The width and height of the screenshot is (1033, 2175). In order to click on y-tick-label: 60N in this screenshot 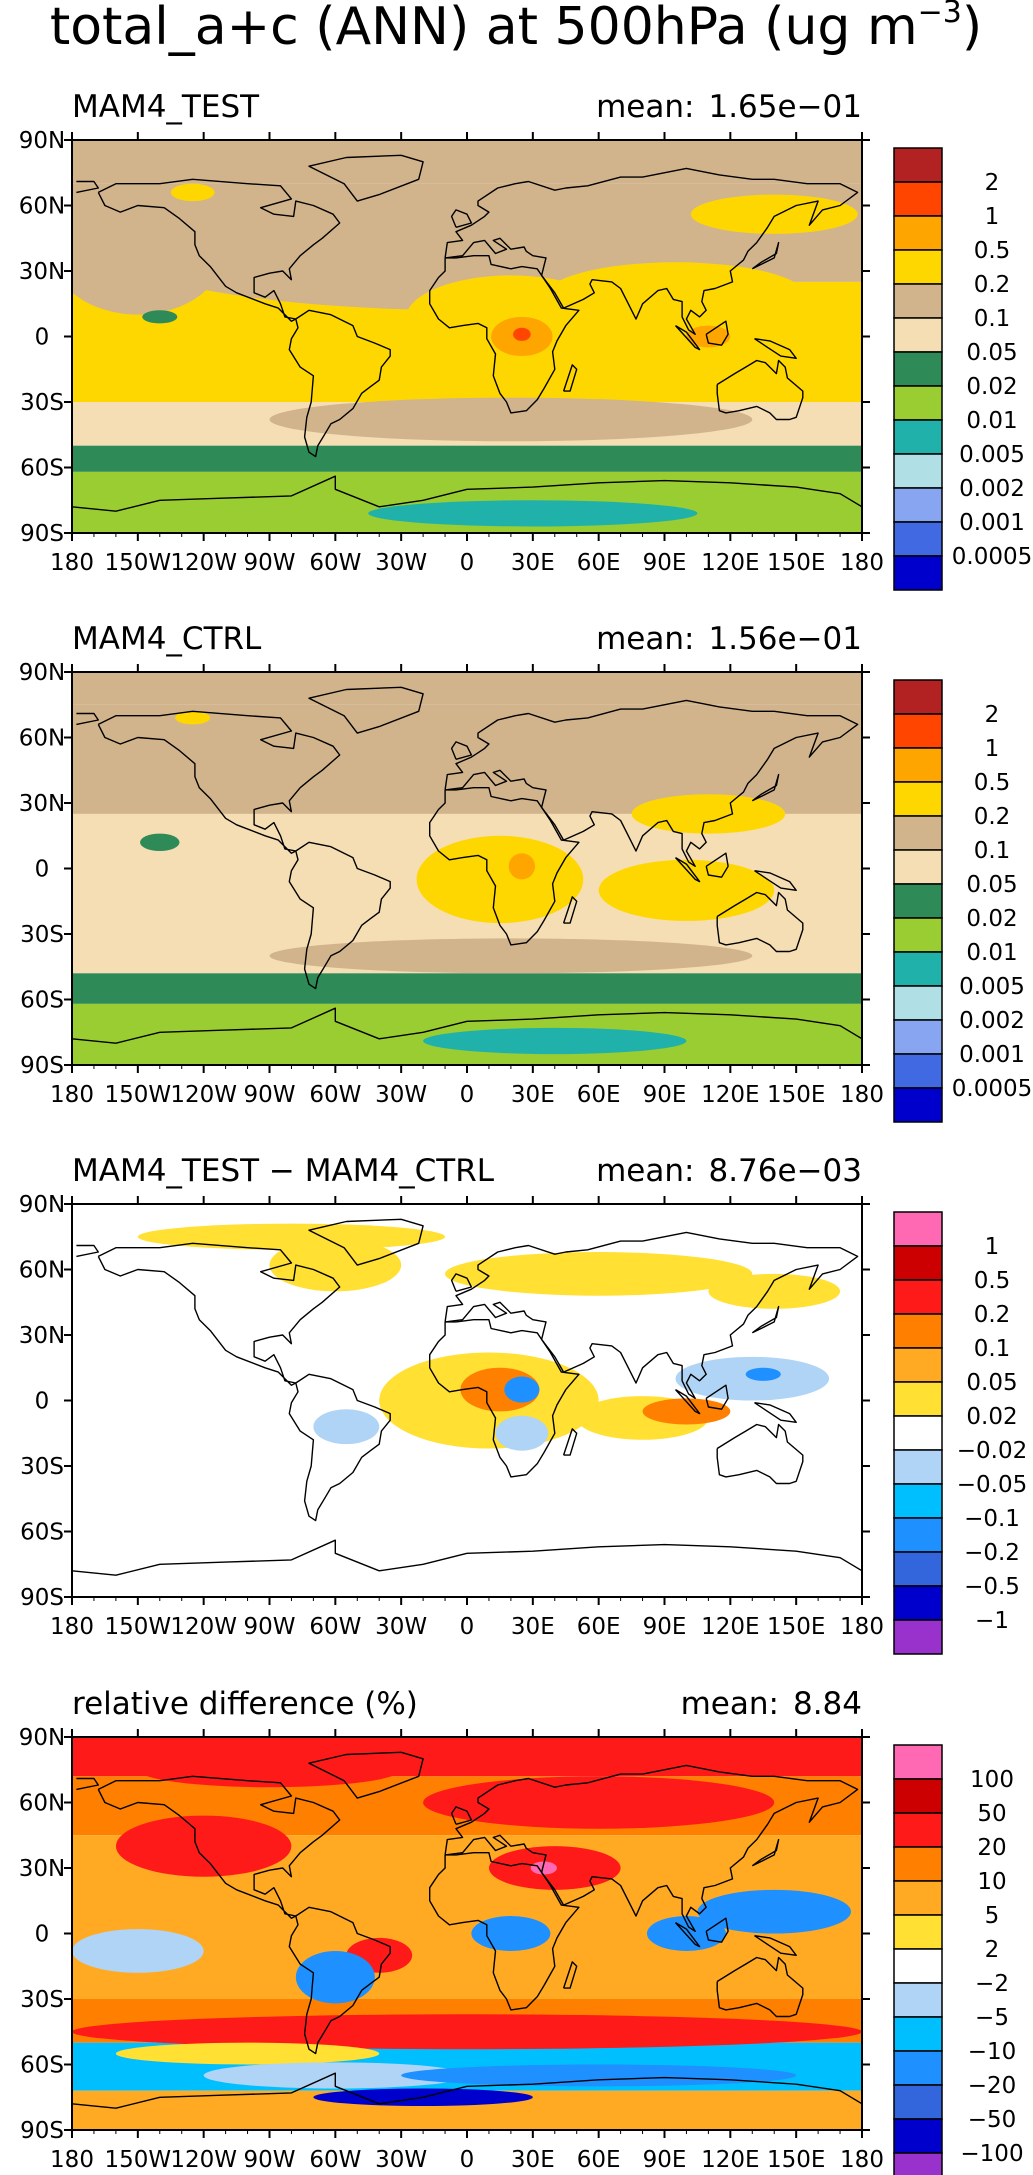, I will do `click(42, 1804)`.